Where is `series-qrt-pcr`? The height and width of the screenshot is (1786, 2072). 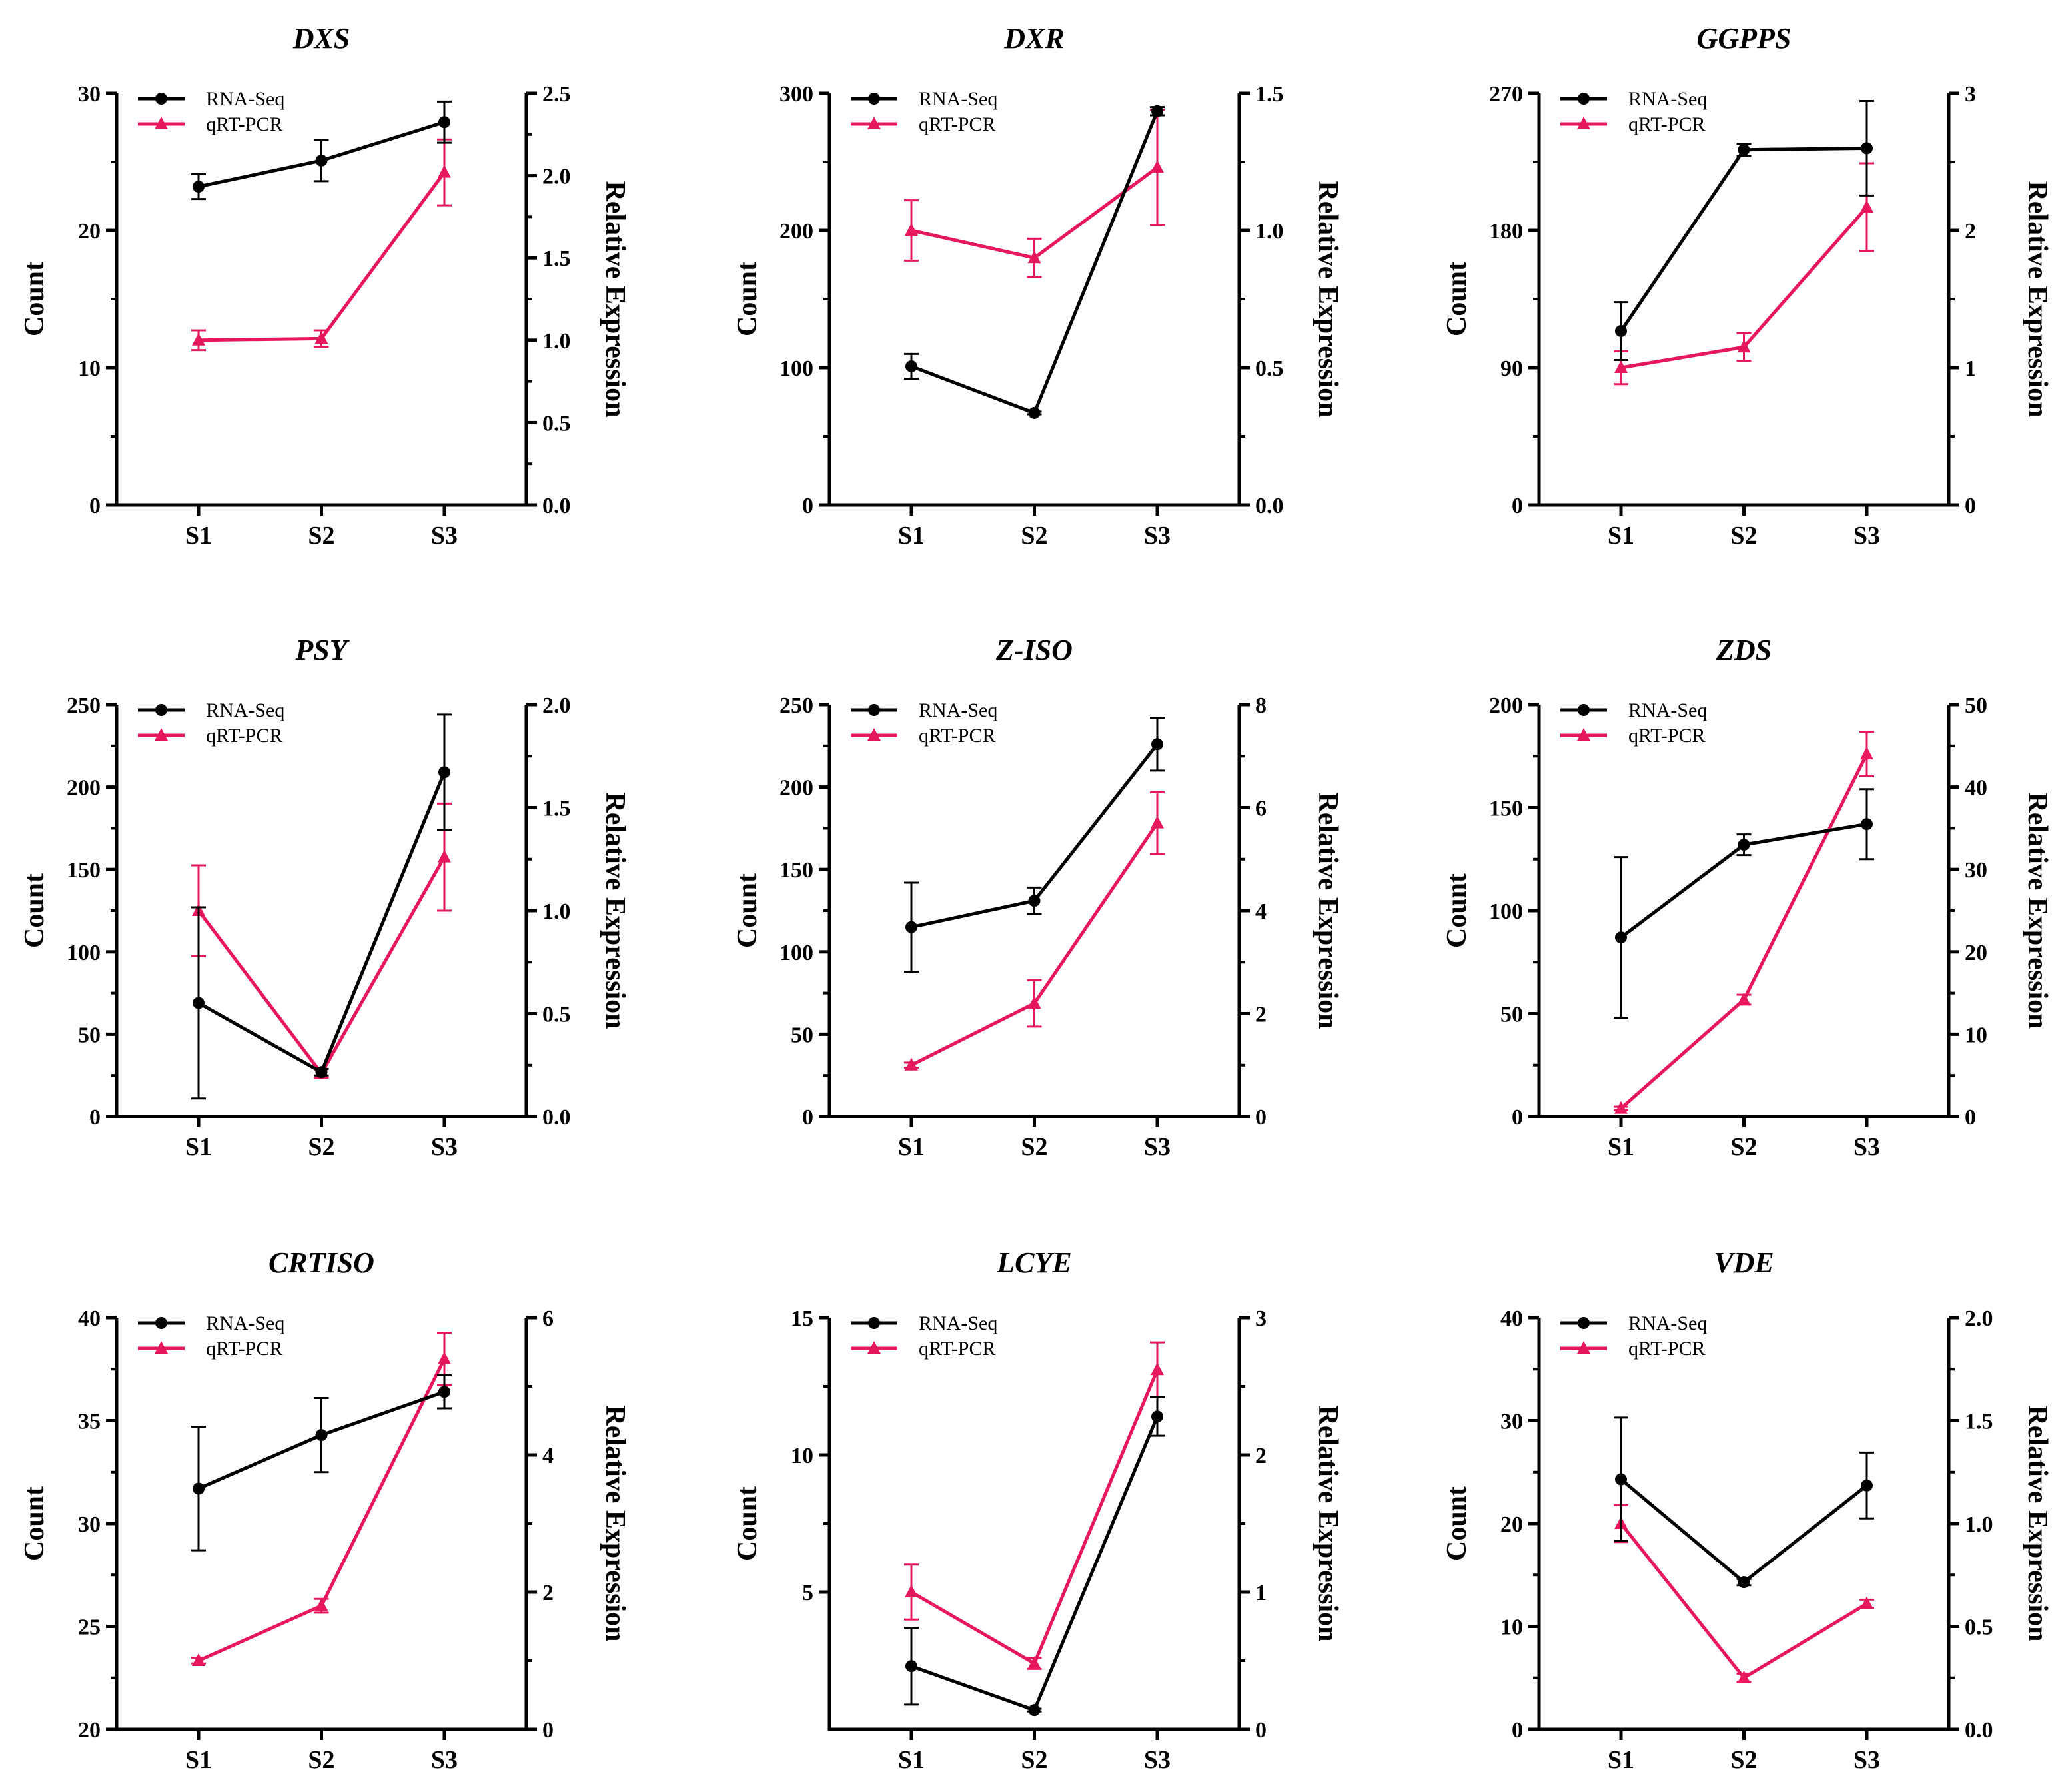
series-qrt-pcr is located at coordinates (1744, 1593).